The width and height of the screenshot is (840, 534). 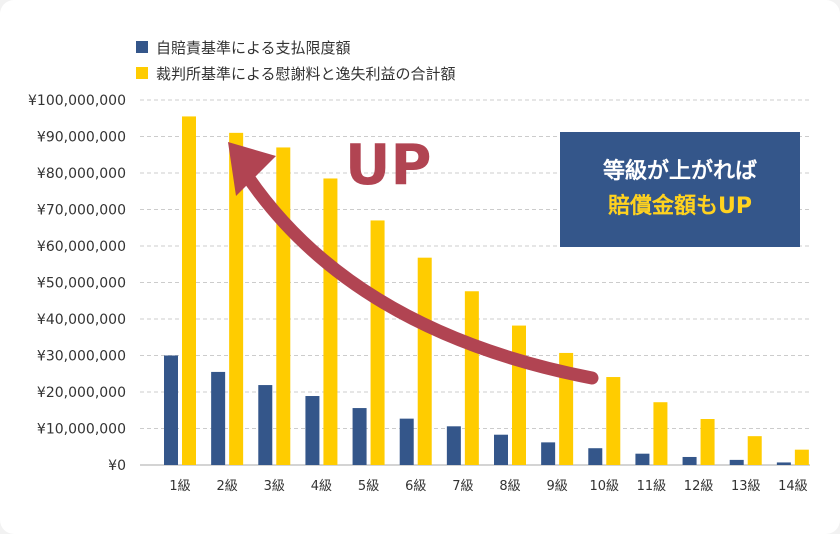 I want to click on up-annotation: UP, so click(x=388, y=165).